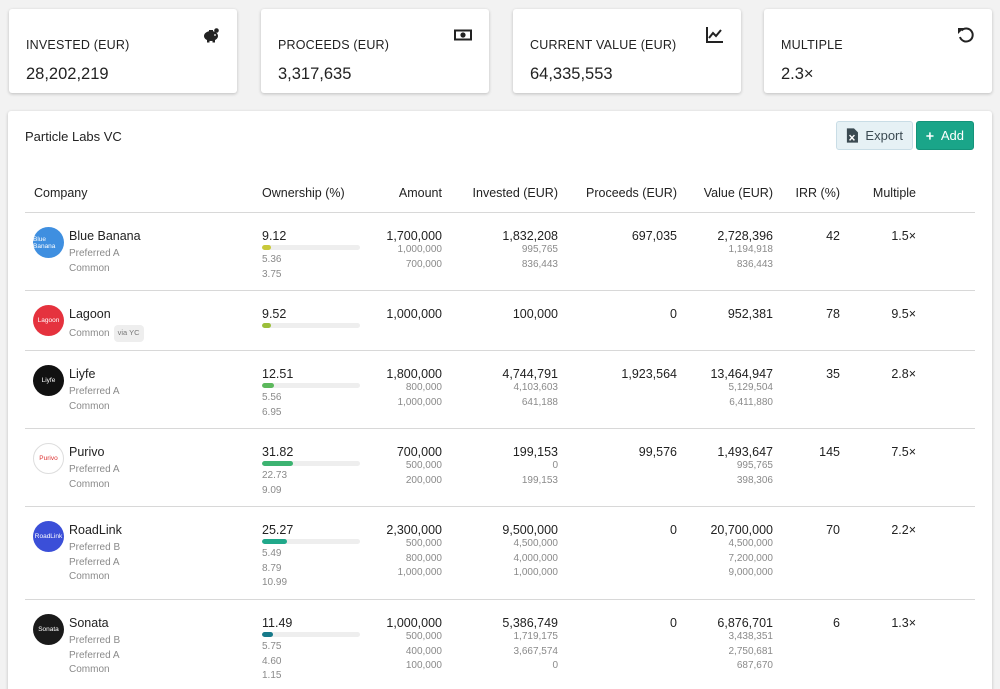 The width and height of the screenshot is (1000, 689). I want to click on share-amount: 1,000,000, so click(420, 573).